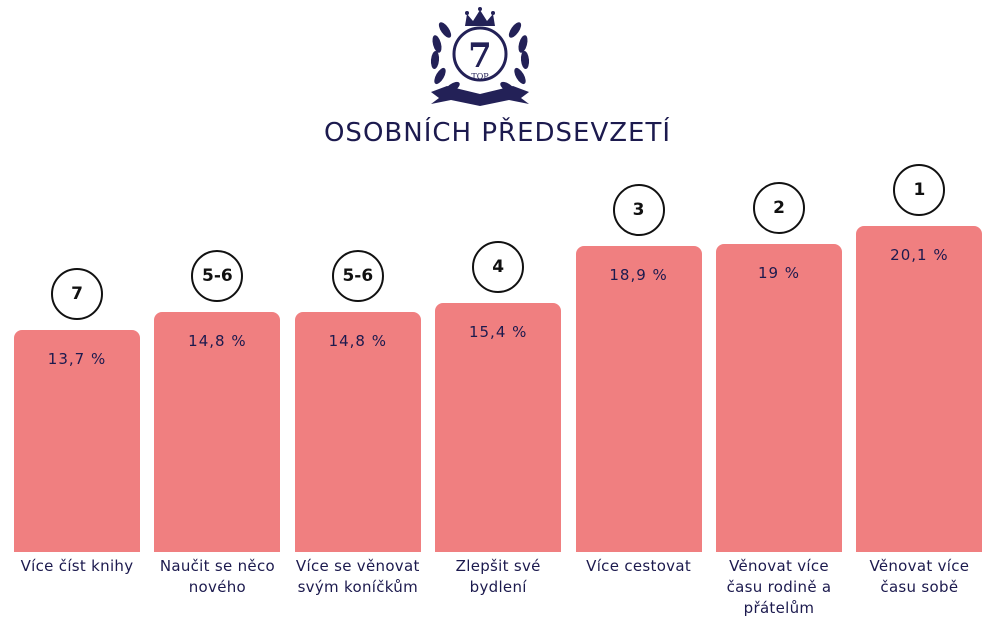  What do you see at coordinates (639, 566) in the screenshot?
I see `category-label-5: Více cestovat` at bounding box center [639, 566].